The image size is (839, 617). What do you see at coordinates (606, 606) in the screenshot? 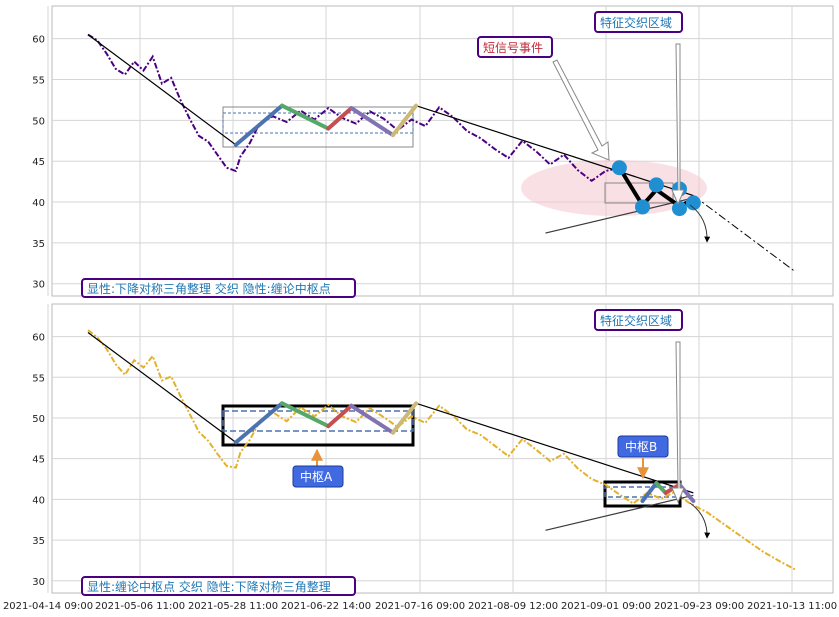
I see `x-tick-label-6: 2021-09-01 09:00` at bounding box center [606, 606].